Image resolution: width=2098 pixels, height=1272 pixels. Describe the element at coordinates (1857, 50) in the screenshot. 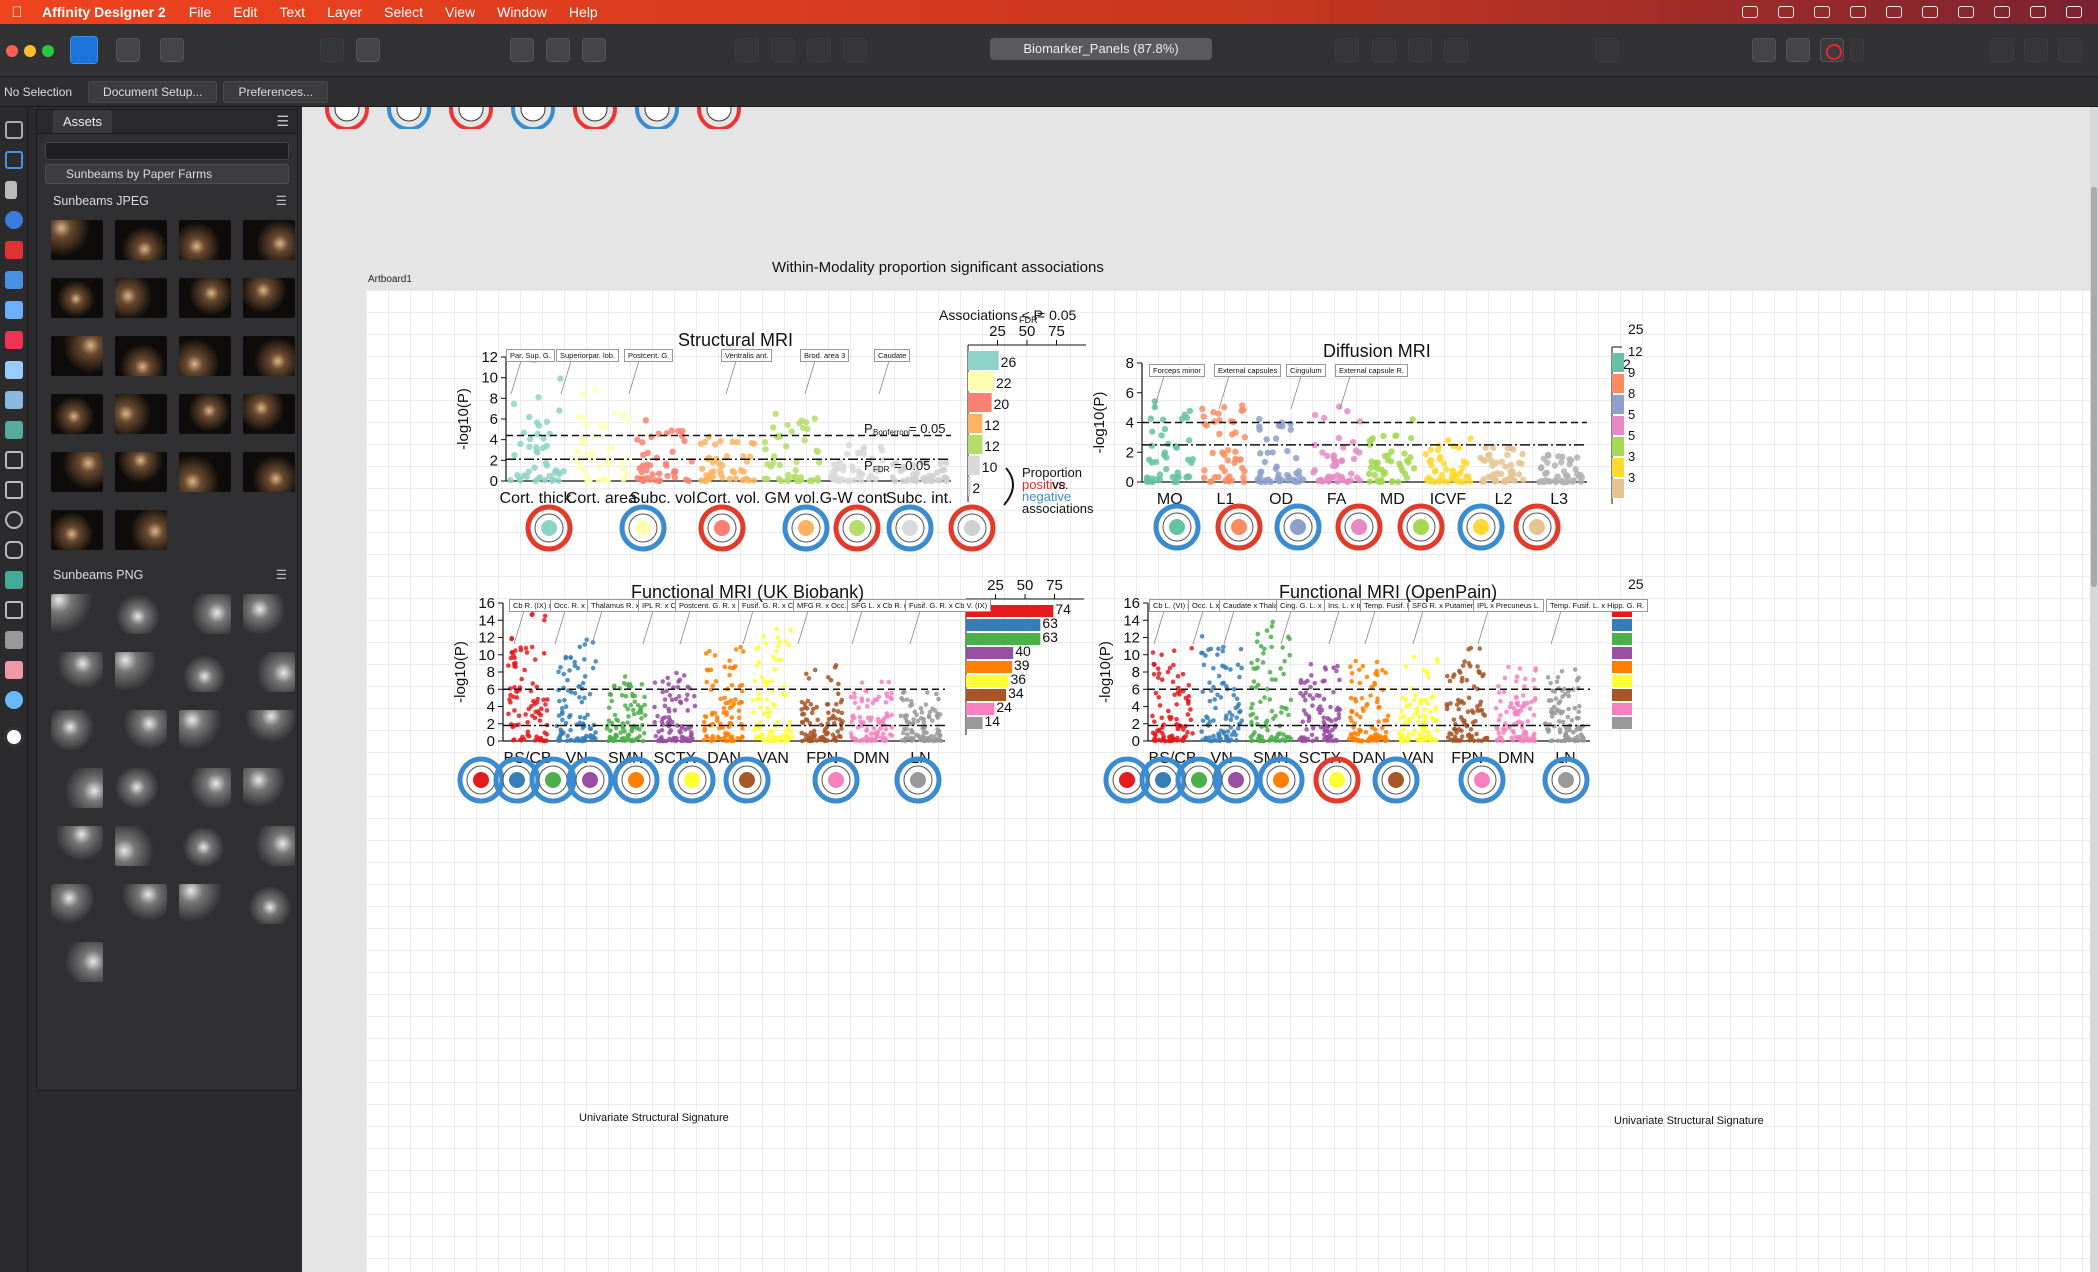

I see `chevron-down-icon` at that location.